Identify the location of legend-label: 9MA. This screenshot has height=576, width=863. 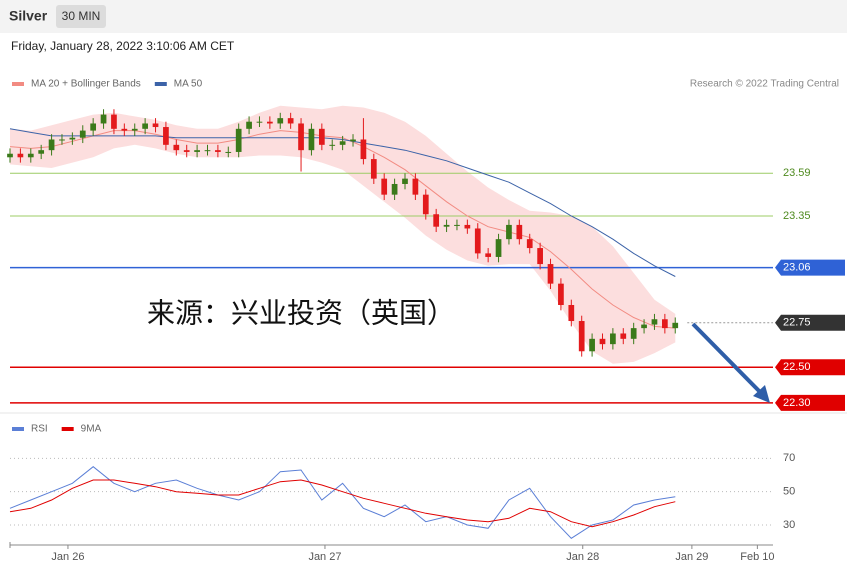
(91, 429).